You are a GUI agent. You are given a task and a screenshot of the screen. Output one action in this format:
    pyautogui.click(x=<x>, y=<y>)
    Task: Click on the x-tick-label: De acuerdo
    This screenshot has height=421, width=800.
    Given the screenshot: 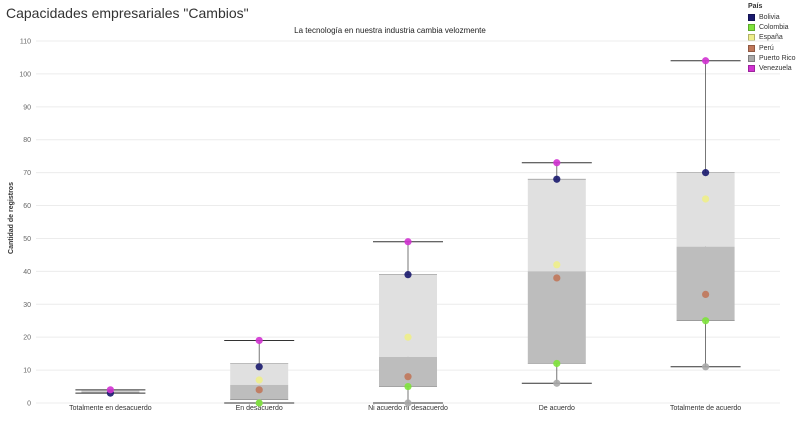 What is the action you would take?
    pyautogui.click(x=557, y=408)
    